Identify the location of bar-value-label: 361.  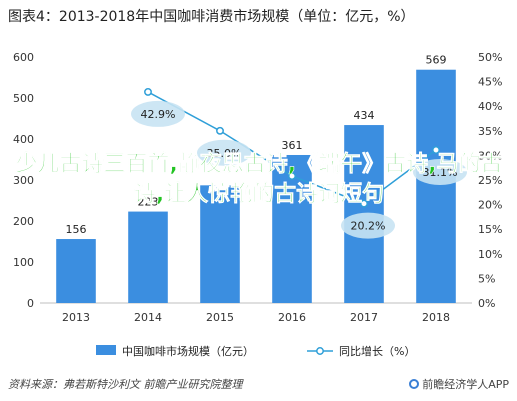
(292, 145).